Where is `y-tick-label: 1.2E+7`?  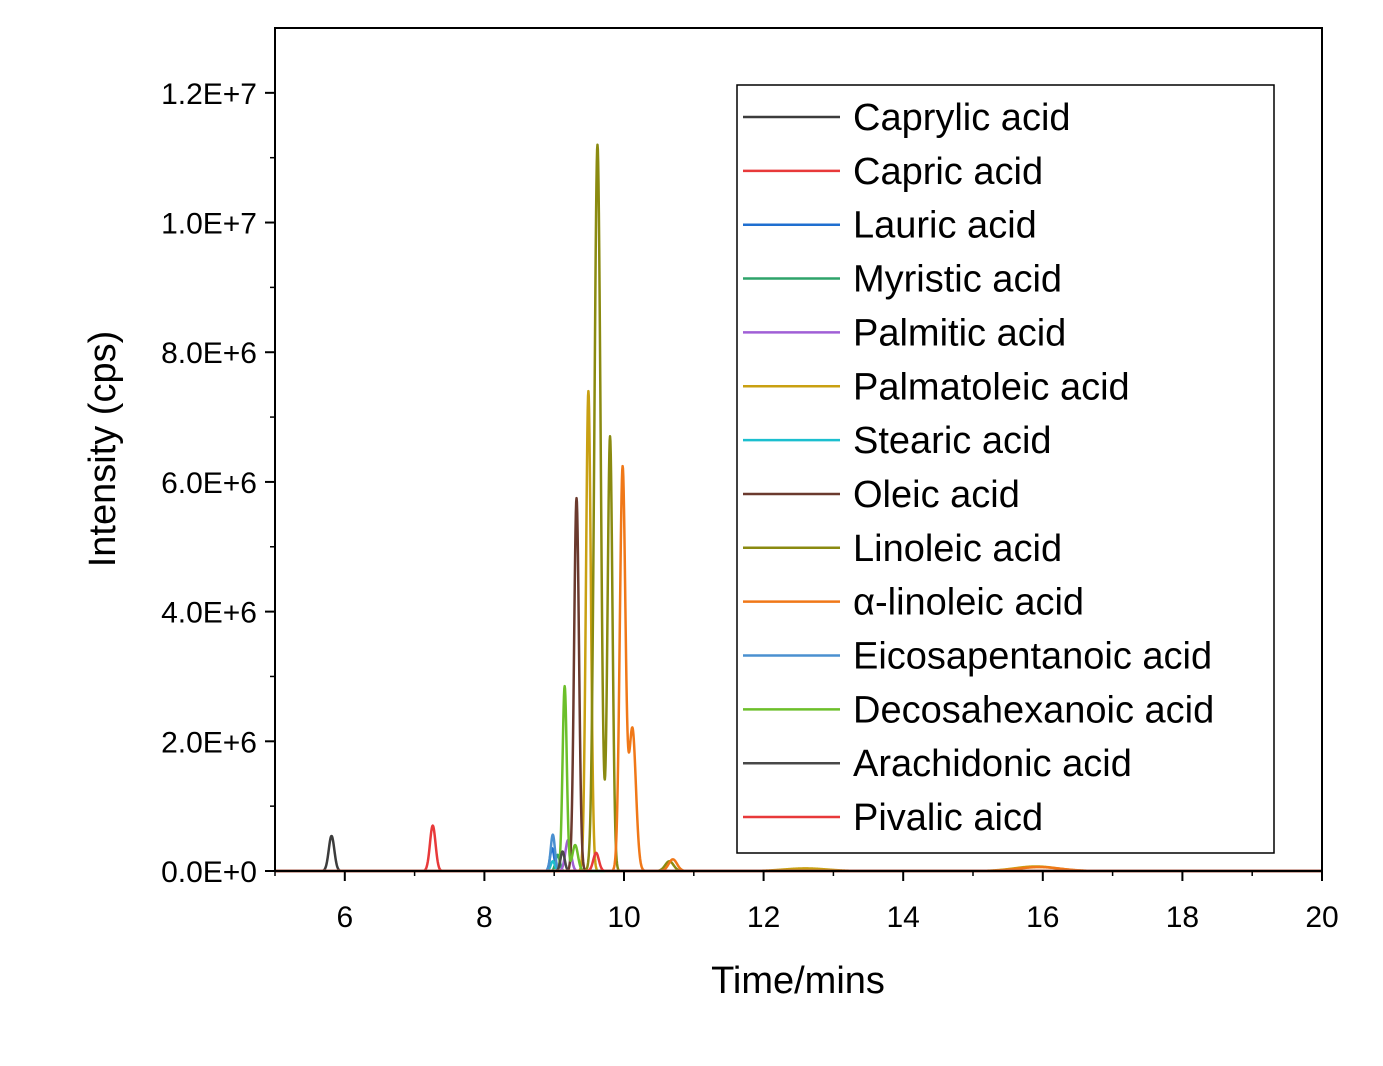 y-tick-label: 1.2E+7 is located at coordinates (209, 94).